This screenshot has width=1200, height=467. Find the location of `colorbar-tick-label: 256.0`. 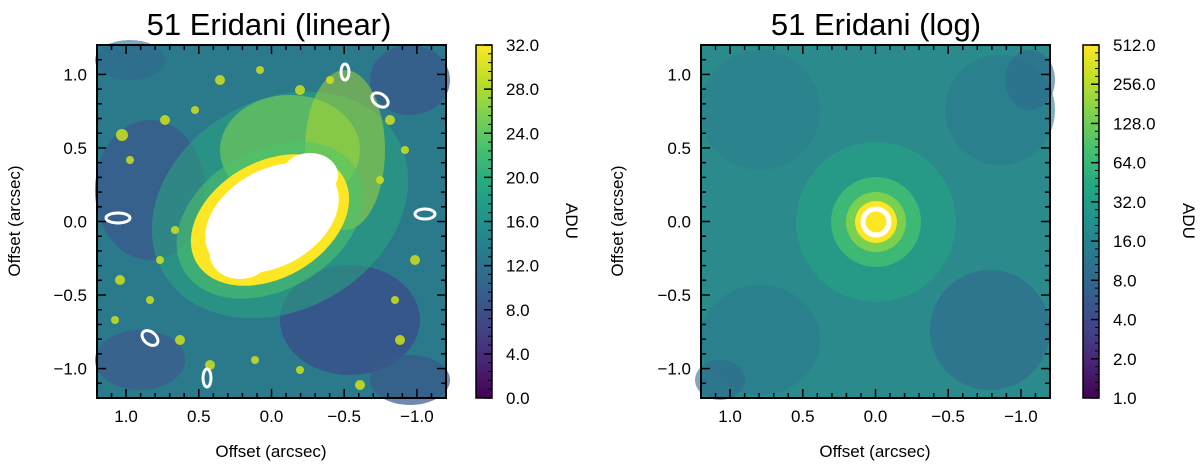

colorbar-tick-label: 256.0 is located at coordinates (1134, 84).